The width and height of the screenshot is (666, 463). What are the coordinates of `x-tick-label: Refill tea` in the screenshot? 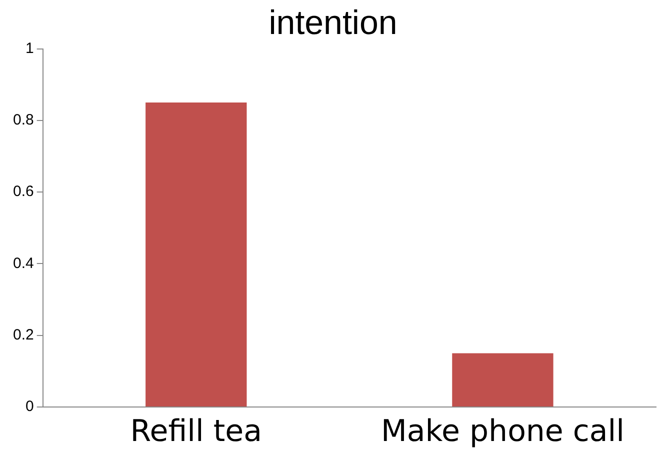 It's located at (196, 431).